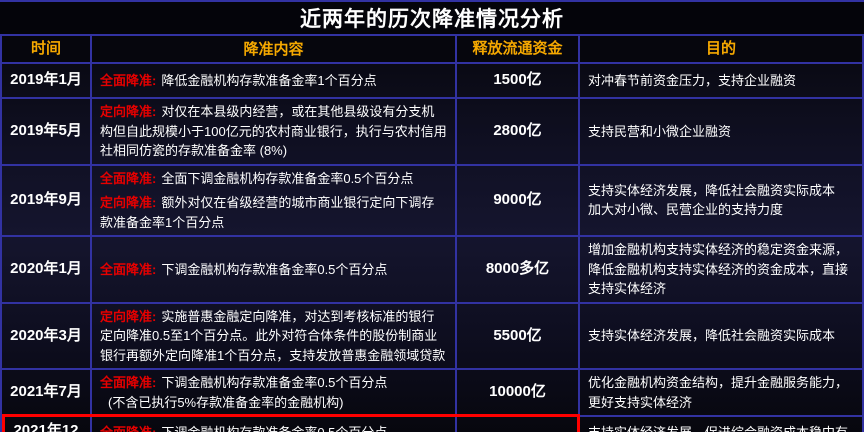 This screenshot has height=432, width=864. What do you see at coordinates (516, 80) in the screenshot?
I see `funds-cell: 1500亿` at bounding box center [516, 80].